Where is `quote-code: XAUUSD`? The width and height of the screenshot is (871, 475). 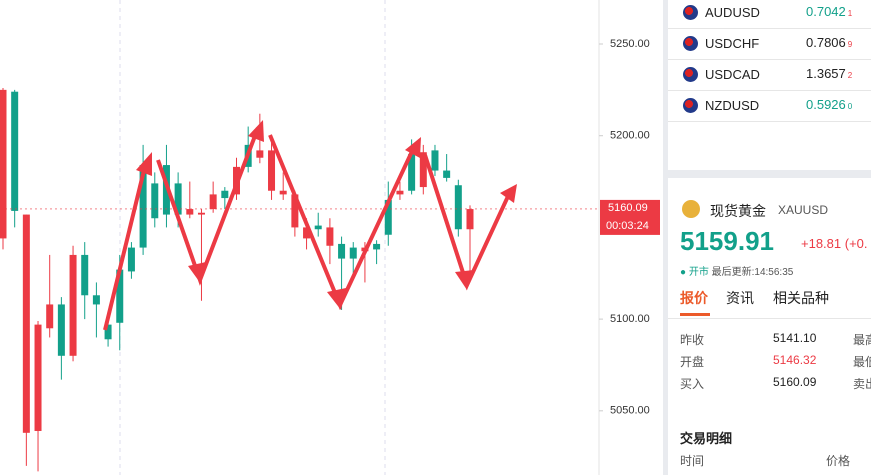
quote-code: XAUUSD is located at coordinates (803, 210).